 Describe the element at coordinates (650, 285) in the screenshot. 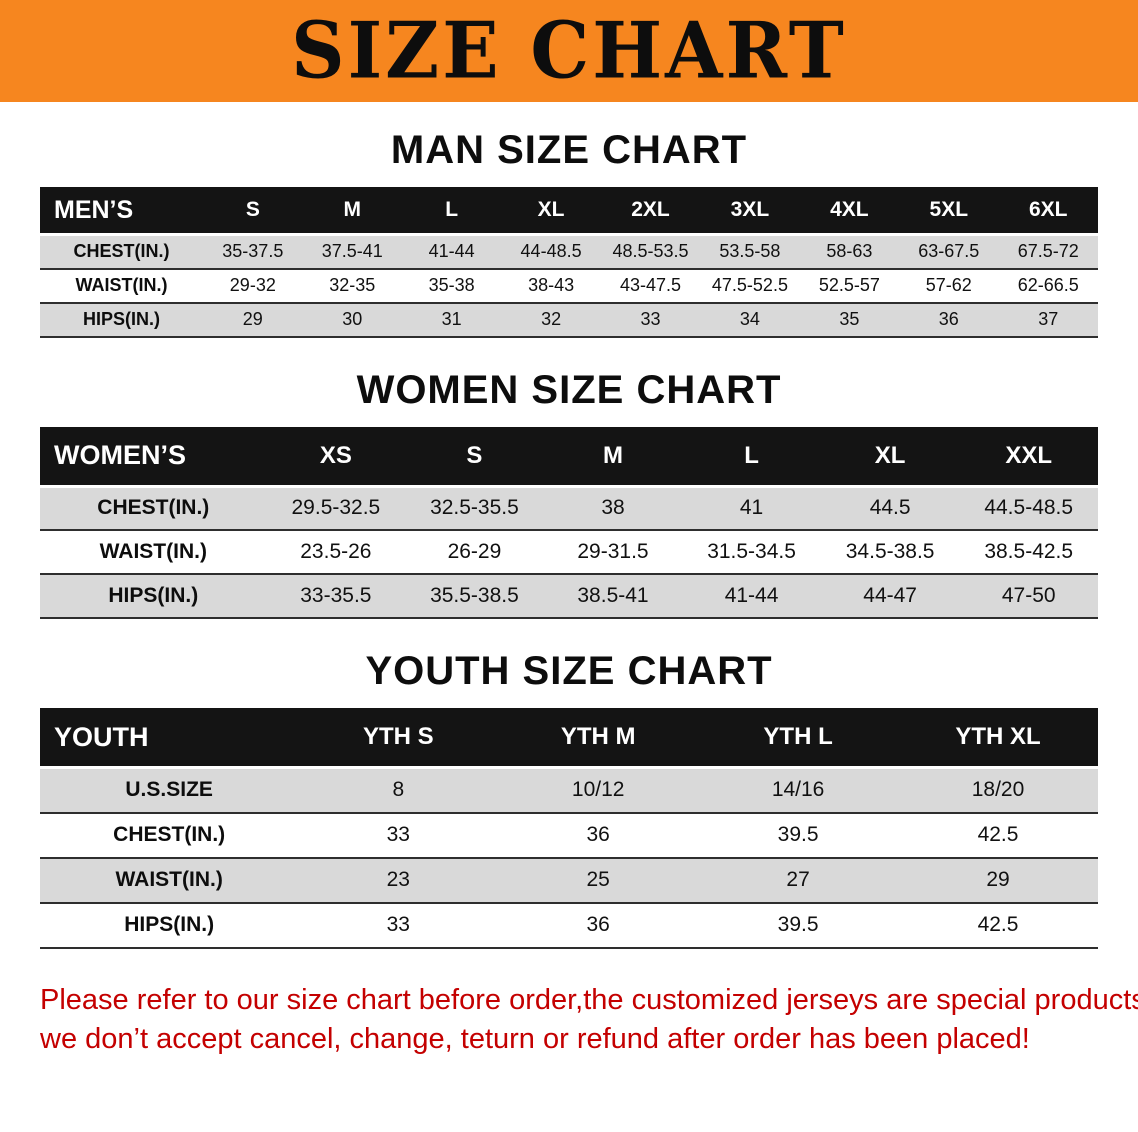

I see `size-value-cell: 43-47.5` at that location.